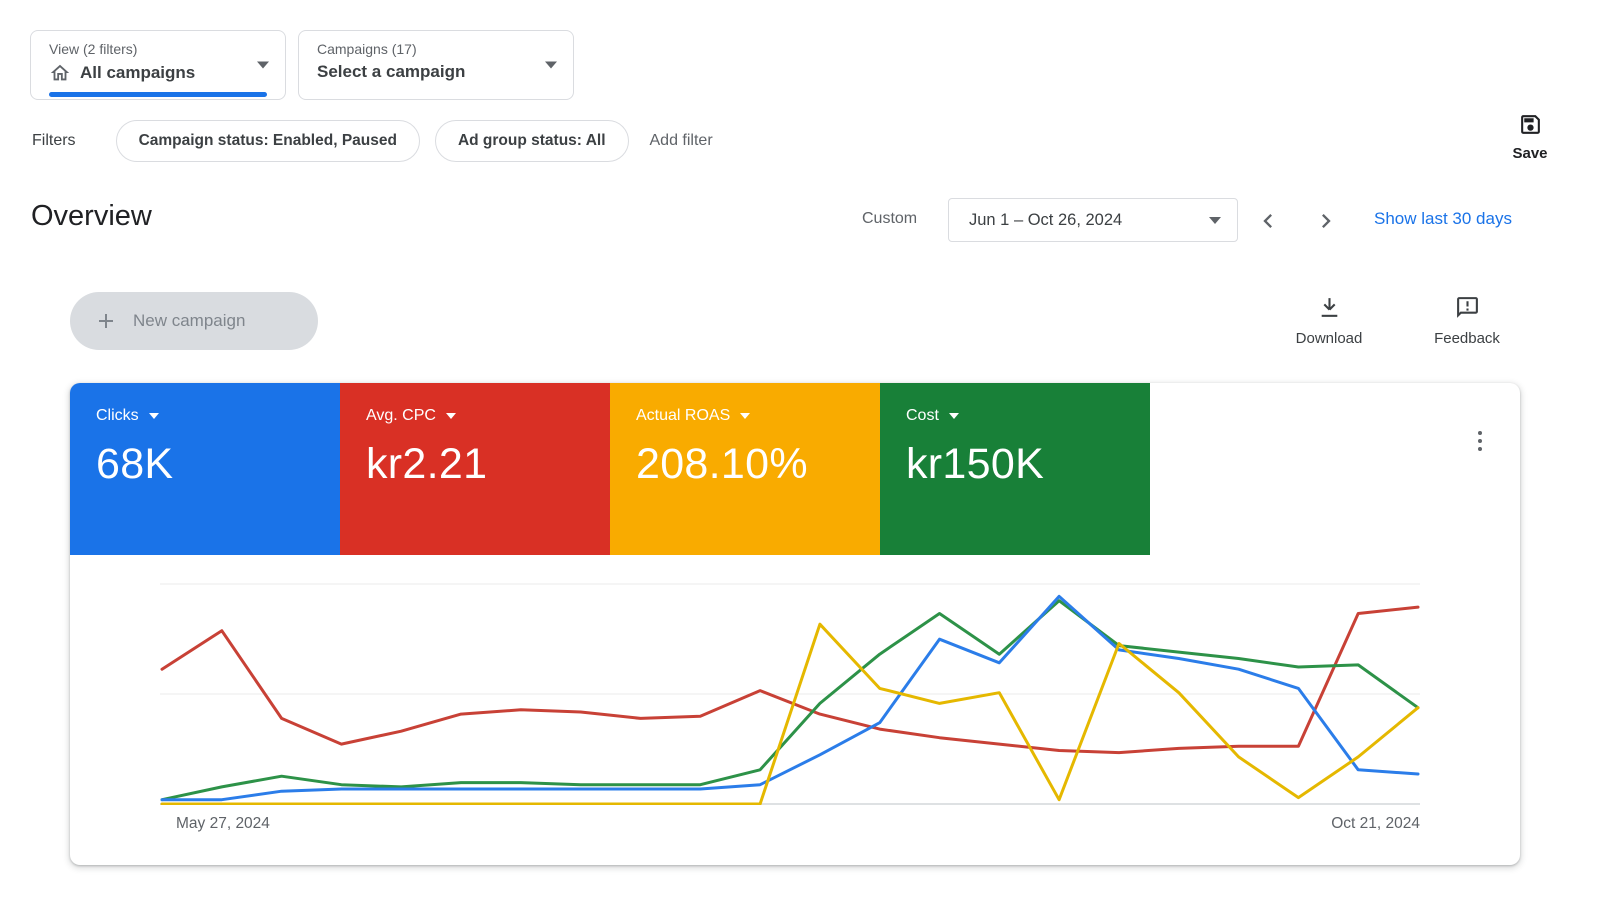  Describe the element at coordinates (223, 823) in the screenshot. I see `x-axis-start-label: May 27, 2024` at that location.